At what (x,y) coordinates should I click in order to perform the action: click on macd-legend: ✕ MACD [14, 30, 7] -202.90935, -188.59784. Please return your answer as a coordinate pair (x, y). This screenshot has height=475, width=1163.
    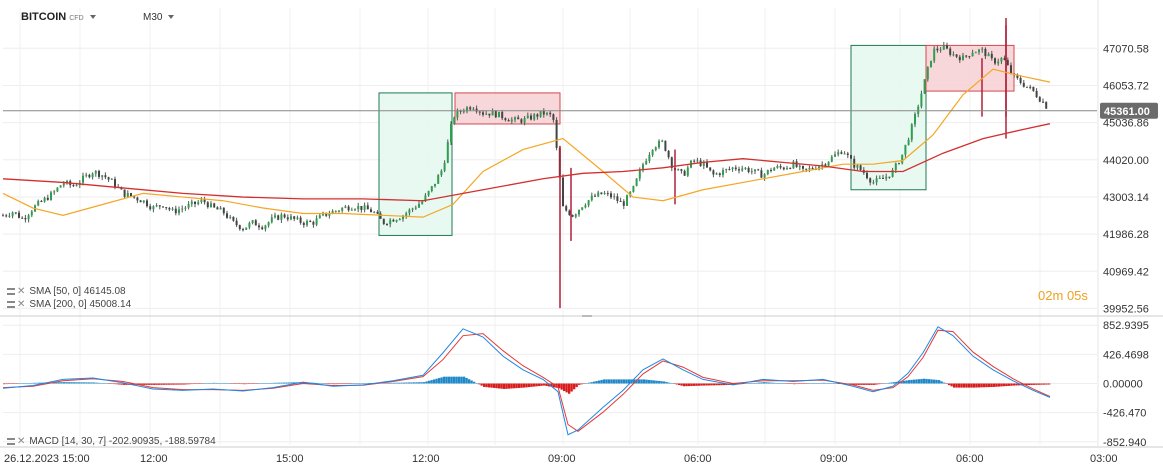
    Looking at the image, I should click on (111, 441).